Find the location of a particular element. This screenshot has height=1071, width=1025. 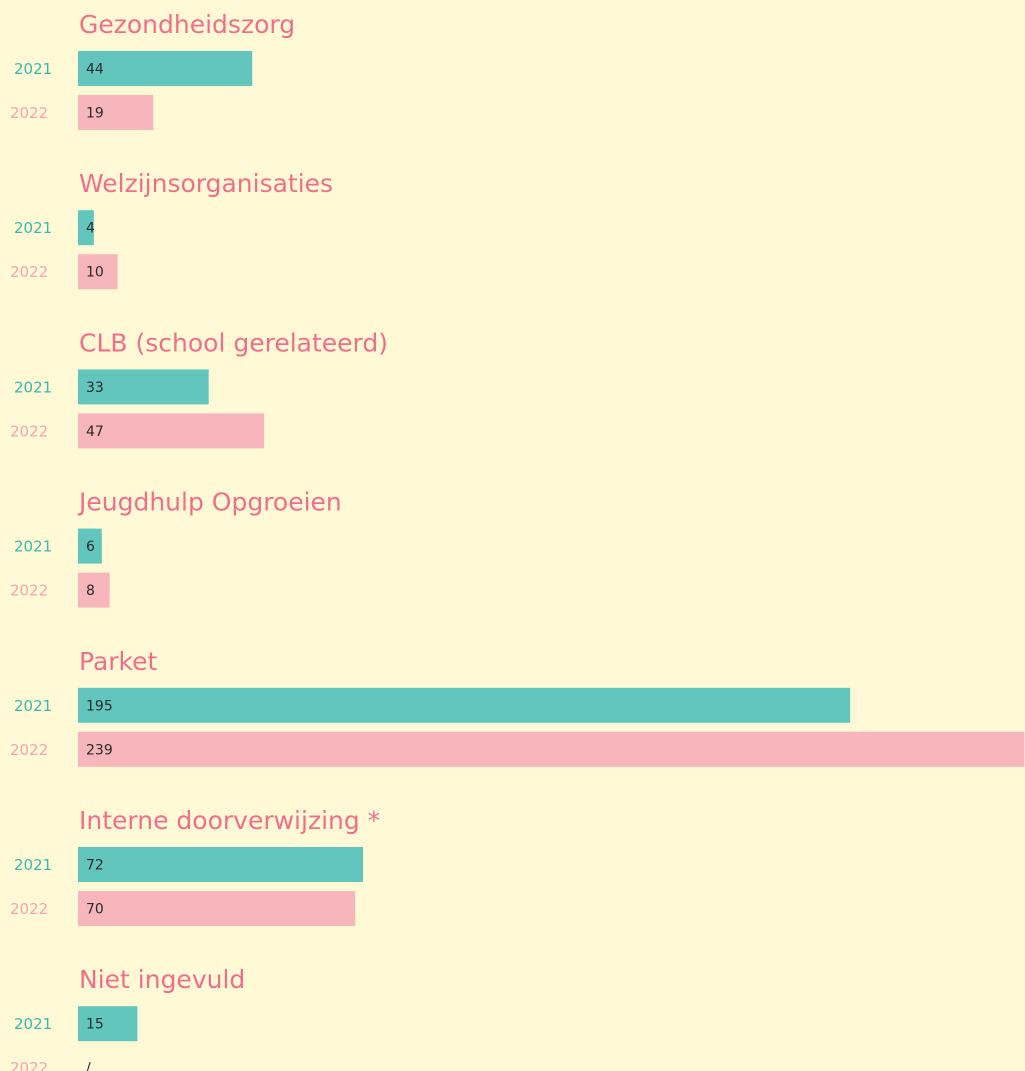

value-label: 44 is located at coordinates (95, 70).